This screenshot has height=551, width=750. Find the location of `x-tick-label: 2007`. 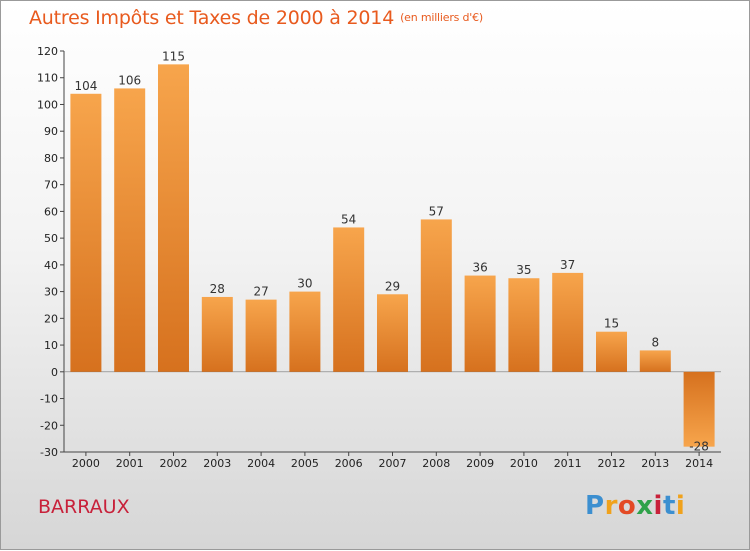

x-tick-label: 2007 is located at coordinates (393, 463).